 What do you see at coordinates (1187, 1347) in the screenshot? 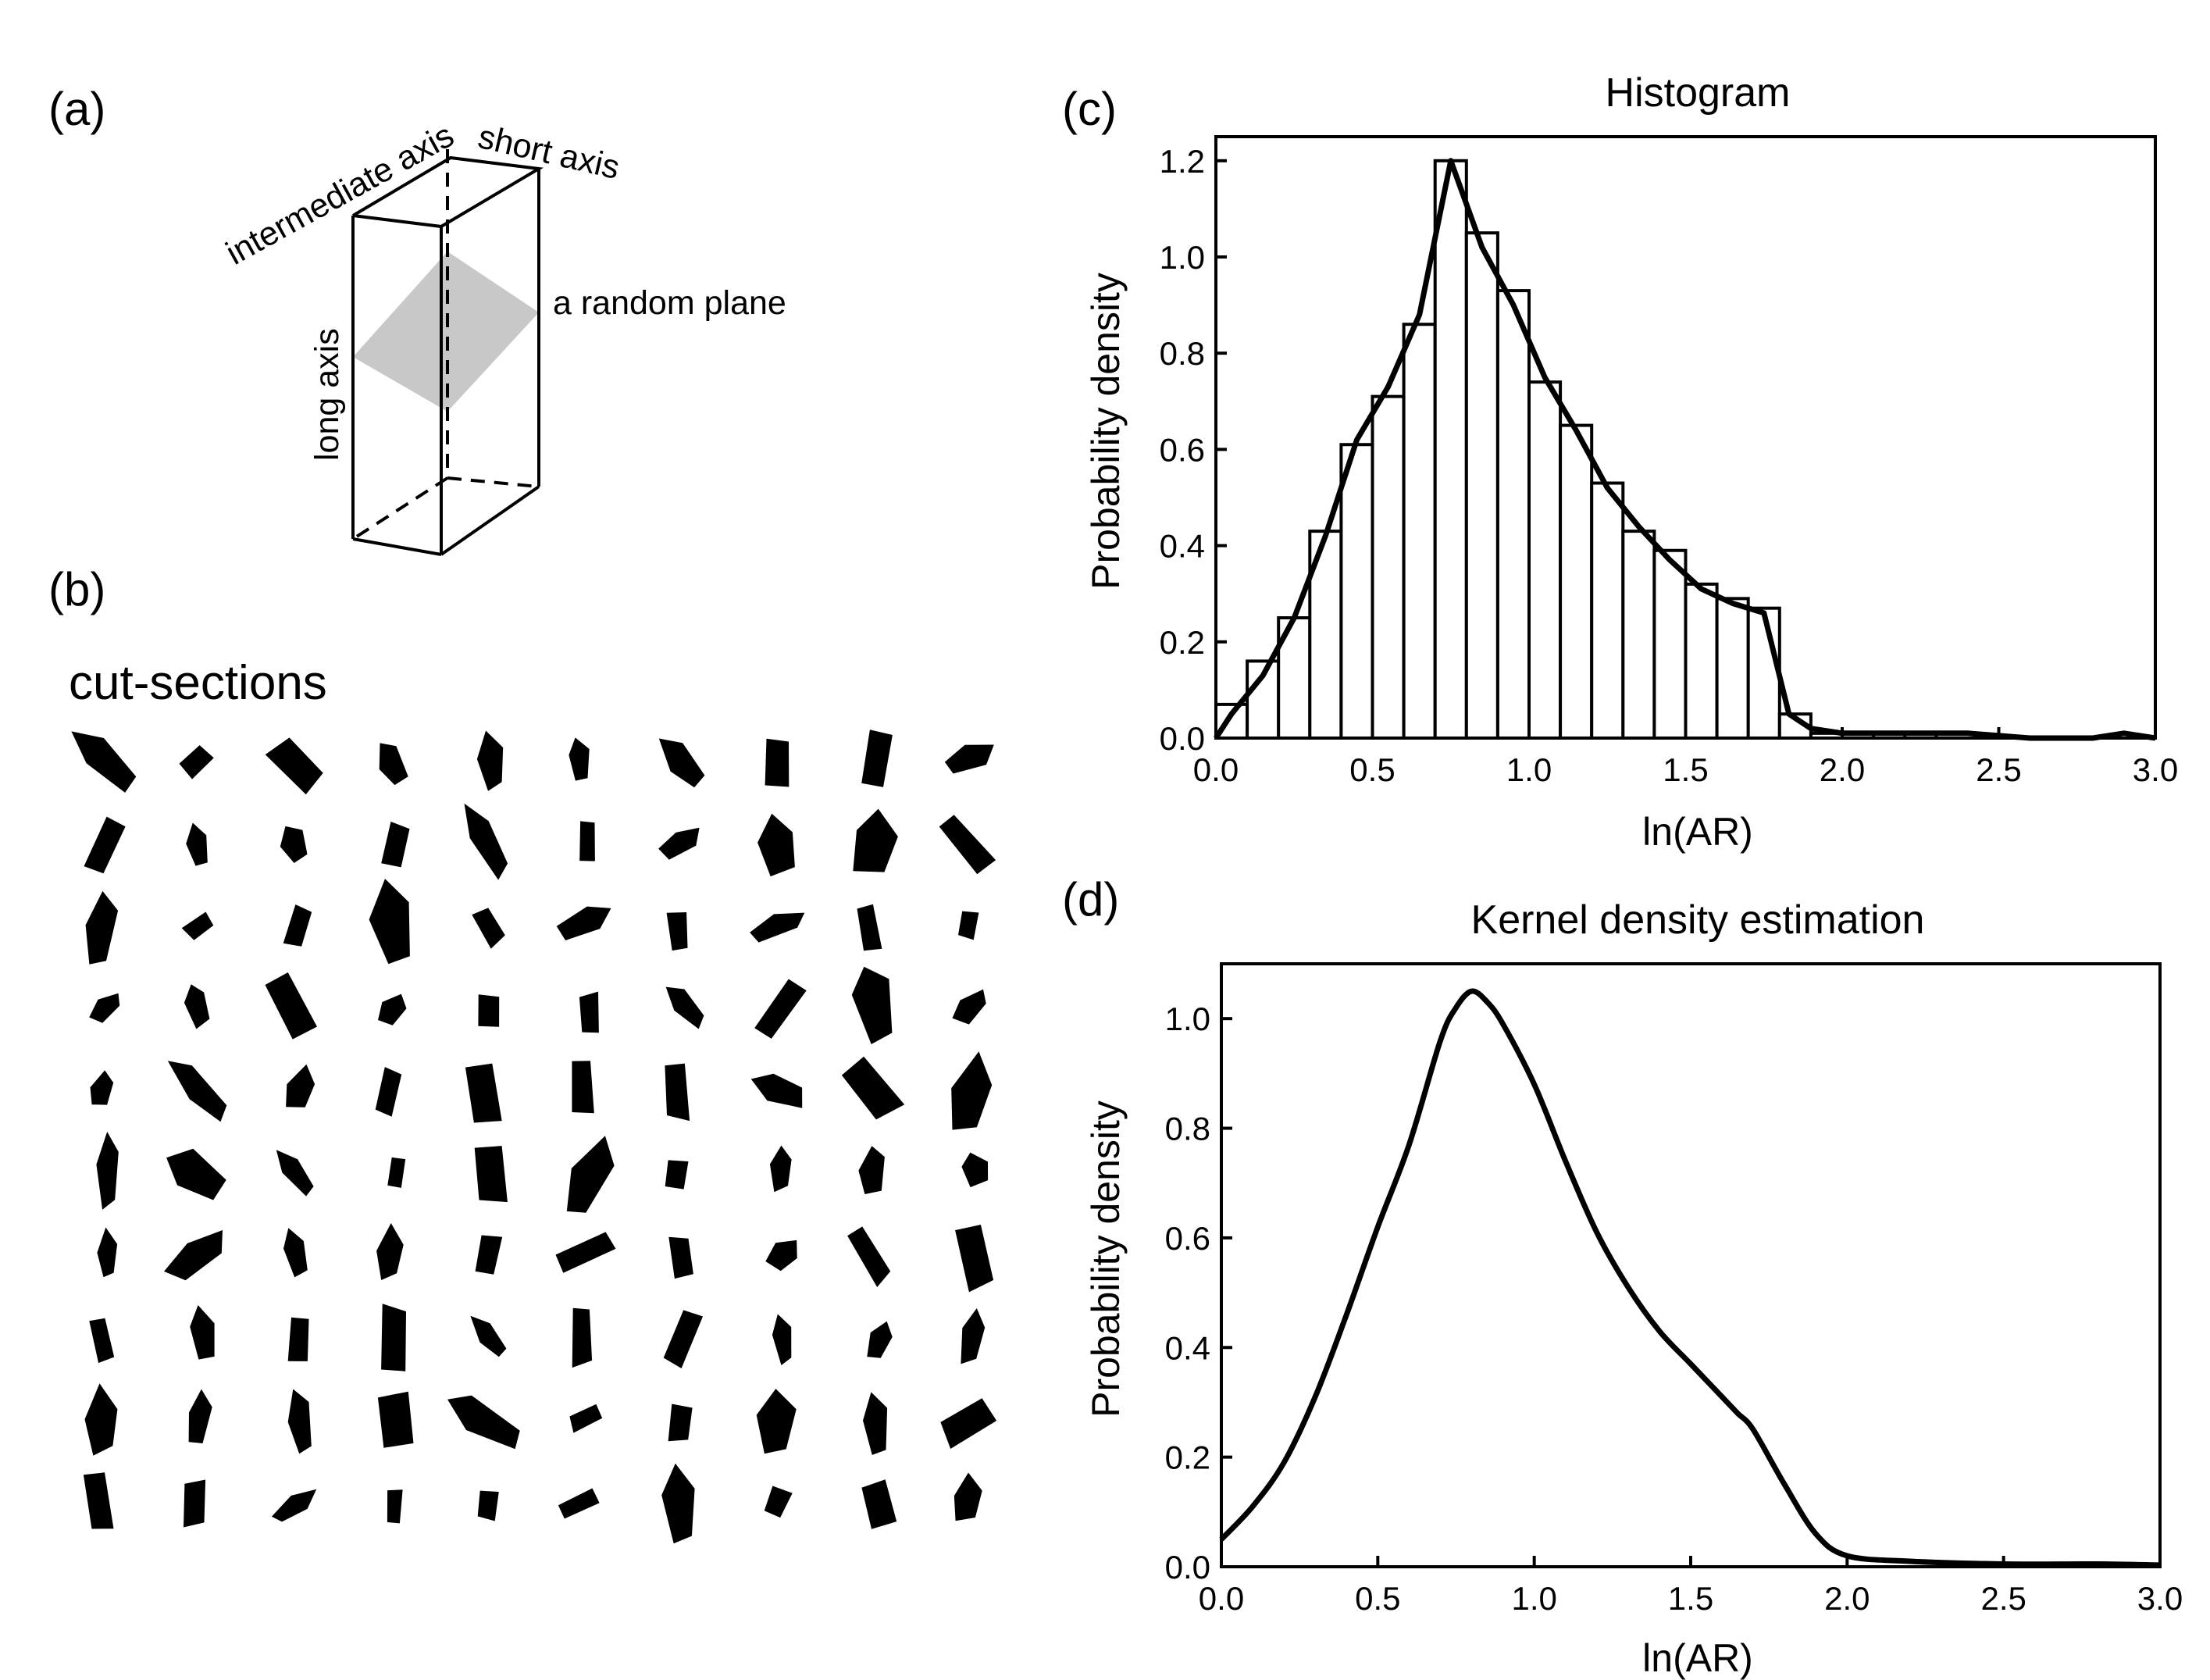
I see `kde-ytick-label: 0.4` at bounding box center [1187, 1347].